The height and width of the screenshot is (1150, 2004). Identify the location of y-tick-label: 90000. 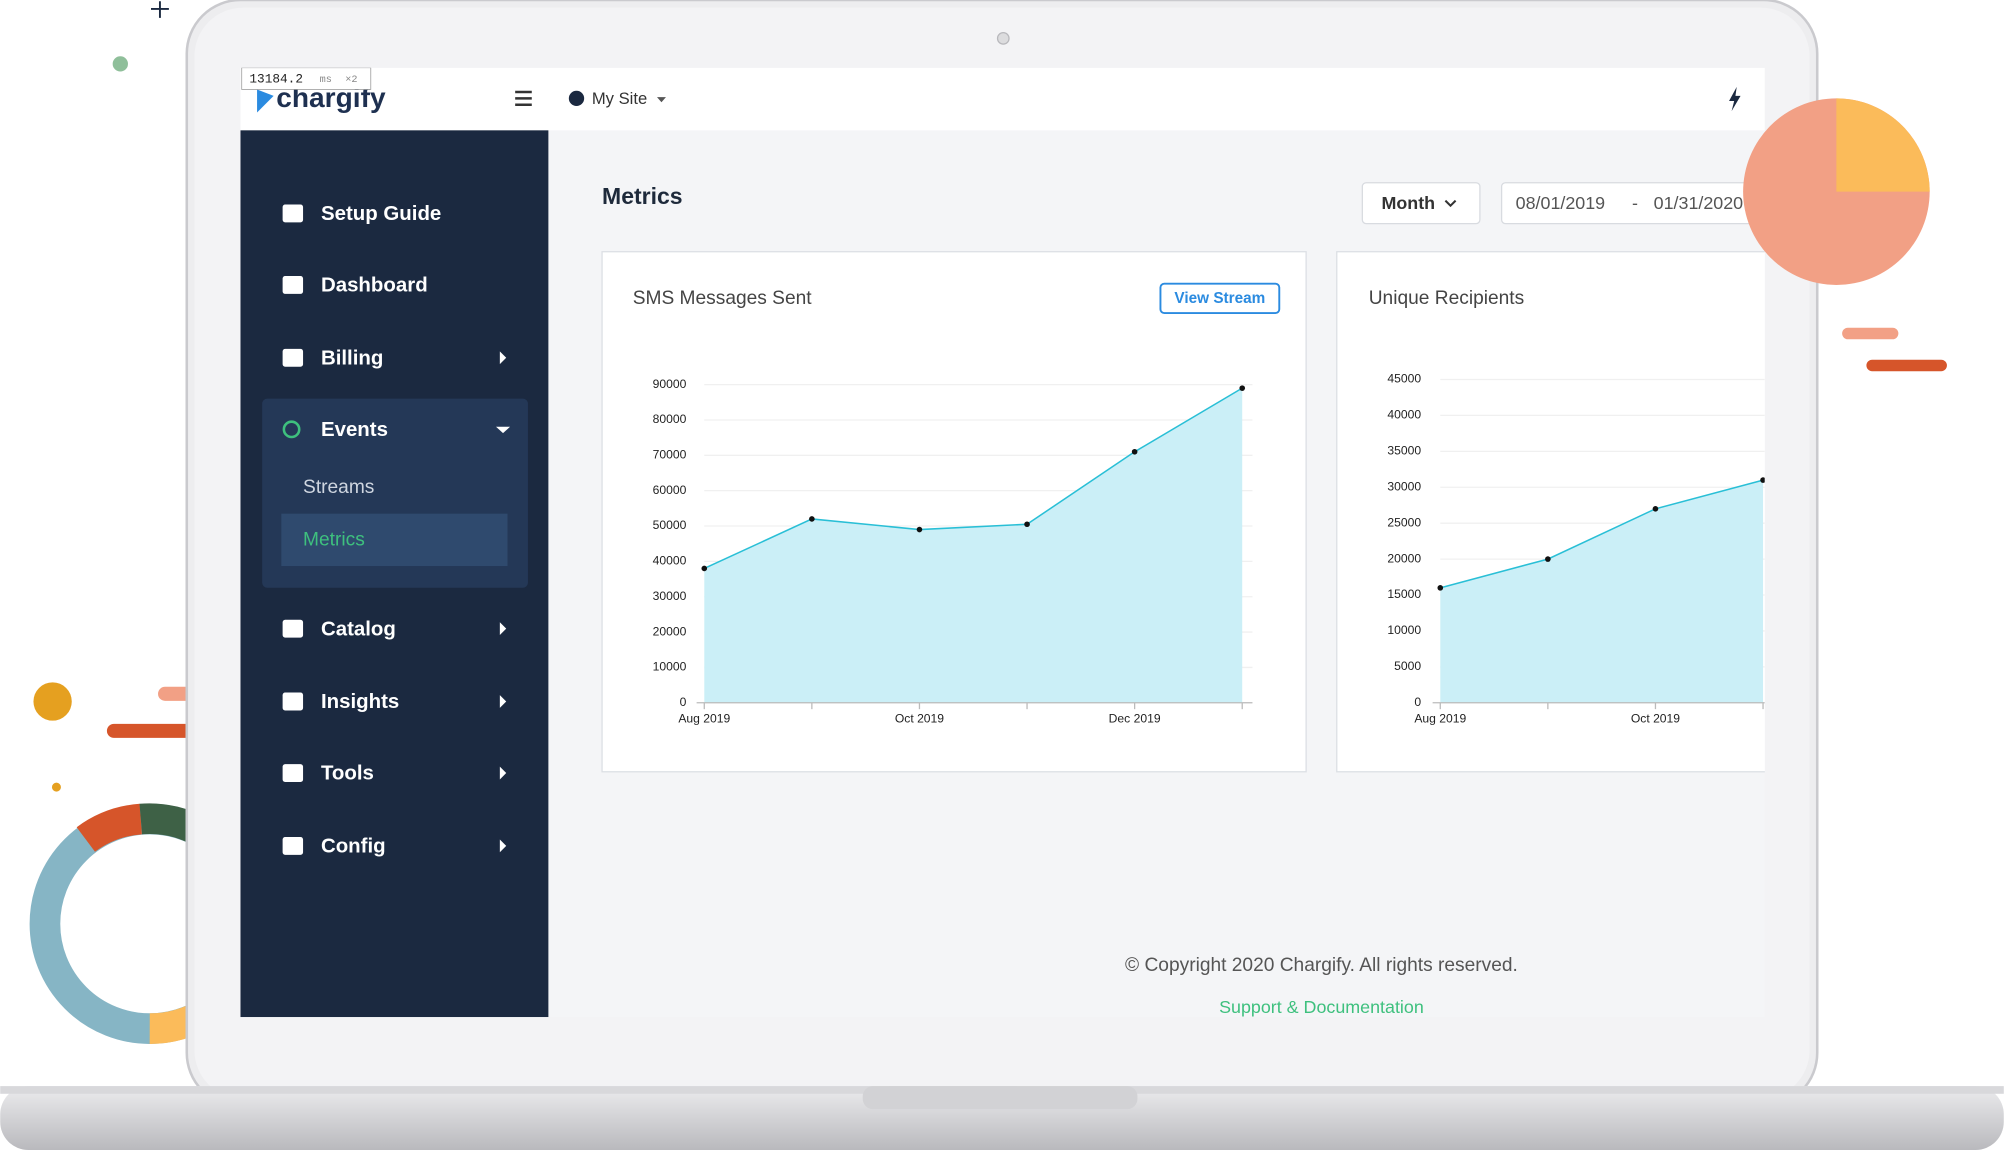
(670, 384).